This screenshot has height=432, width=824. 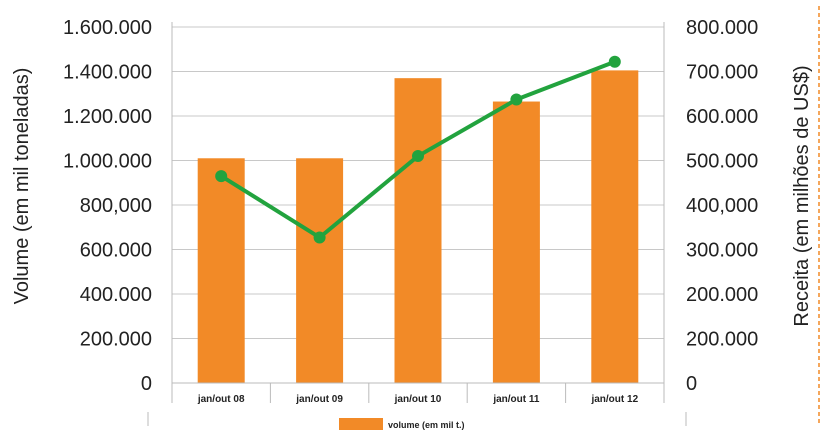 What do you see at coordinates (319, 399) in the screenshot?
I see `category-label: jan/out 09` at bounding box center [319, 399].